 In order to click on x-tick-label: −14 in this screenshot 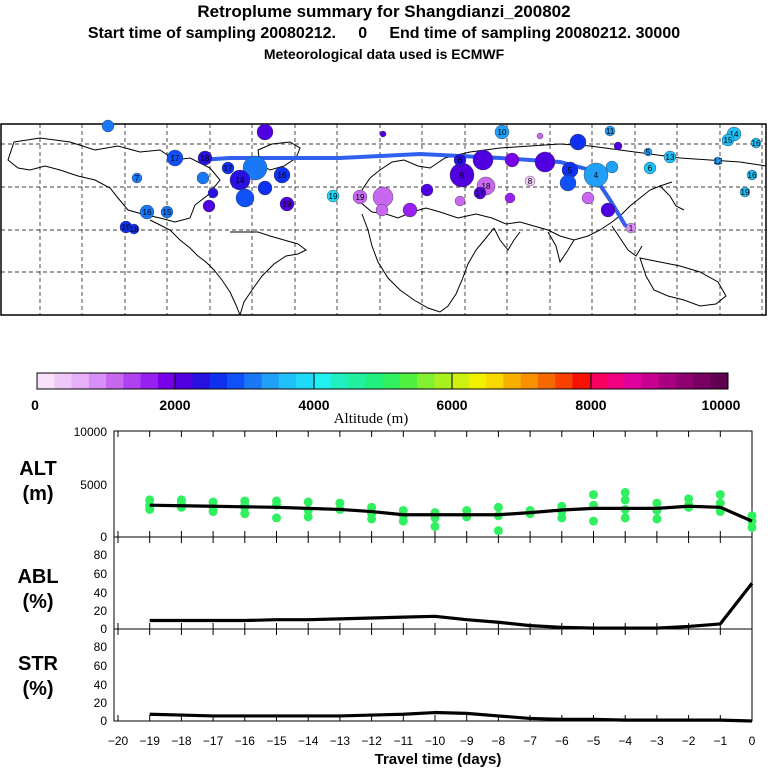, I will do `click(308, 741)`.